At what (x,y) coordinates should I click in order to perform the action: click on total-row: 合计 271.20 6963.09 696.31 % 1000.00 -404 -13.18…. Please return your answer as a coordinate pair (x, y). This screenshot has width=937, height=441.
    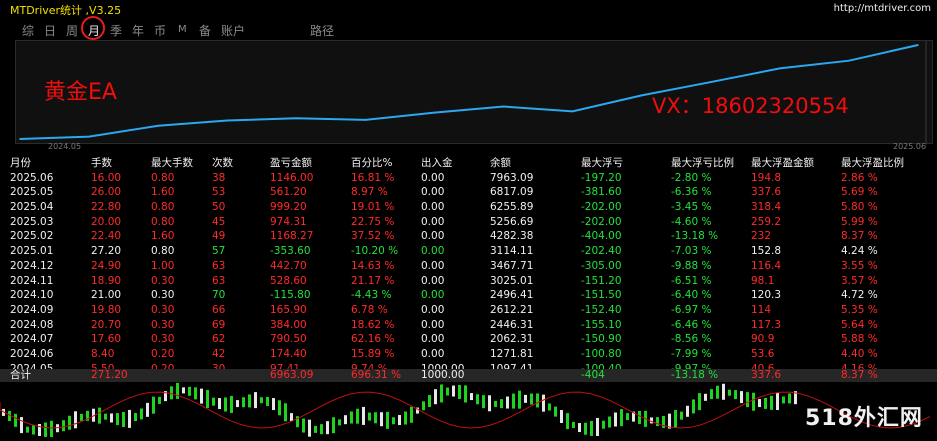
    Looking at the image, I should click on (468, 375).